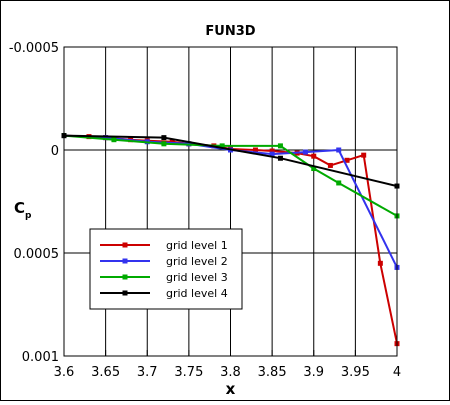 Image resolution: width=450 pixels, height=405 pixels. Describe the element at coordinates (272, 372) in the screenshot. I see `x-tick-label: 3.85` at that location.